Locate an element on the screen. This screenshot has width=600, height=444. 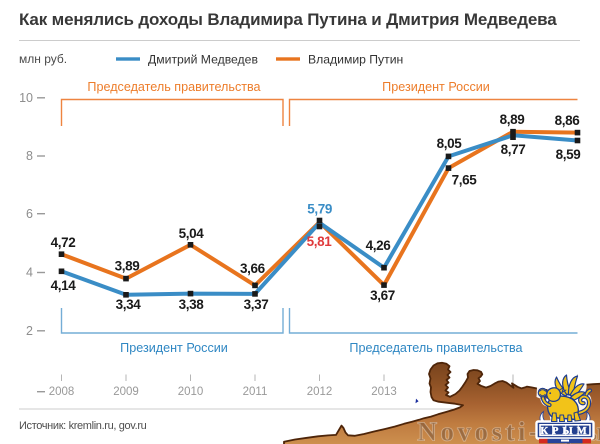
svg-text: 4,14 is located at coordinates (64, 285).